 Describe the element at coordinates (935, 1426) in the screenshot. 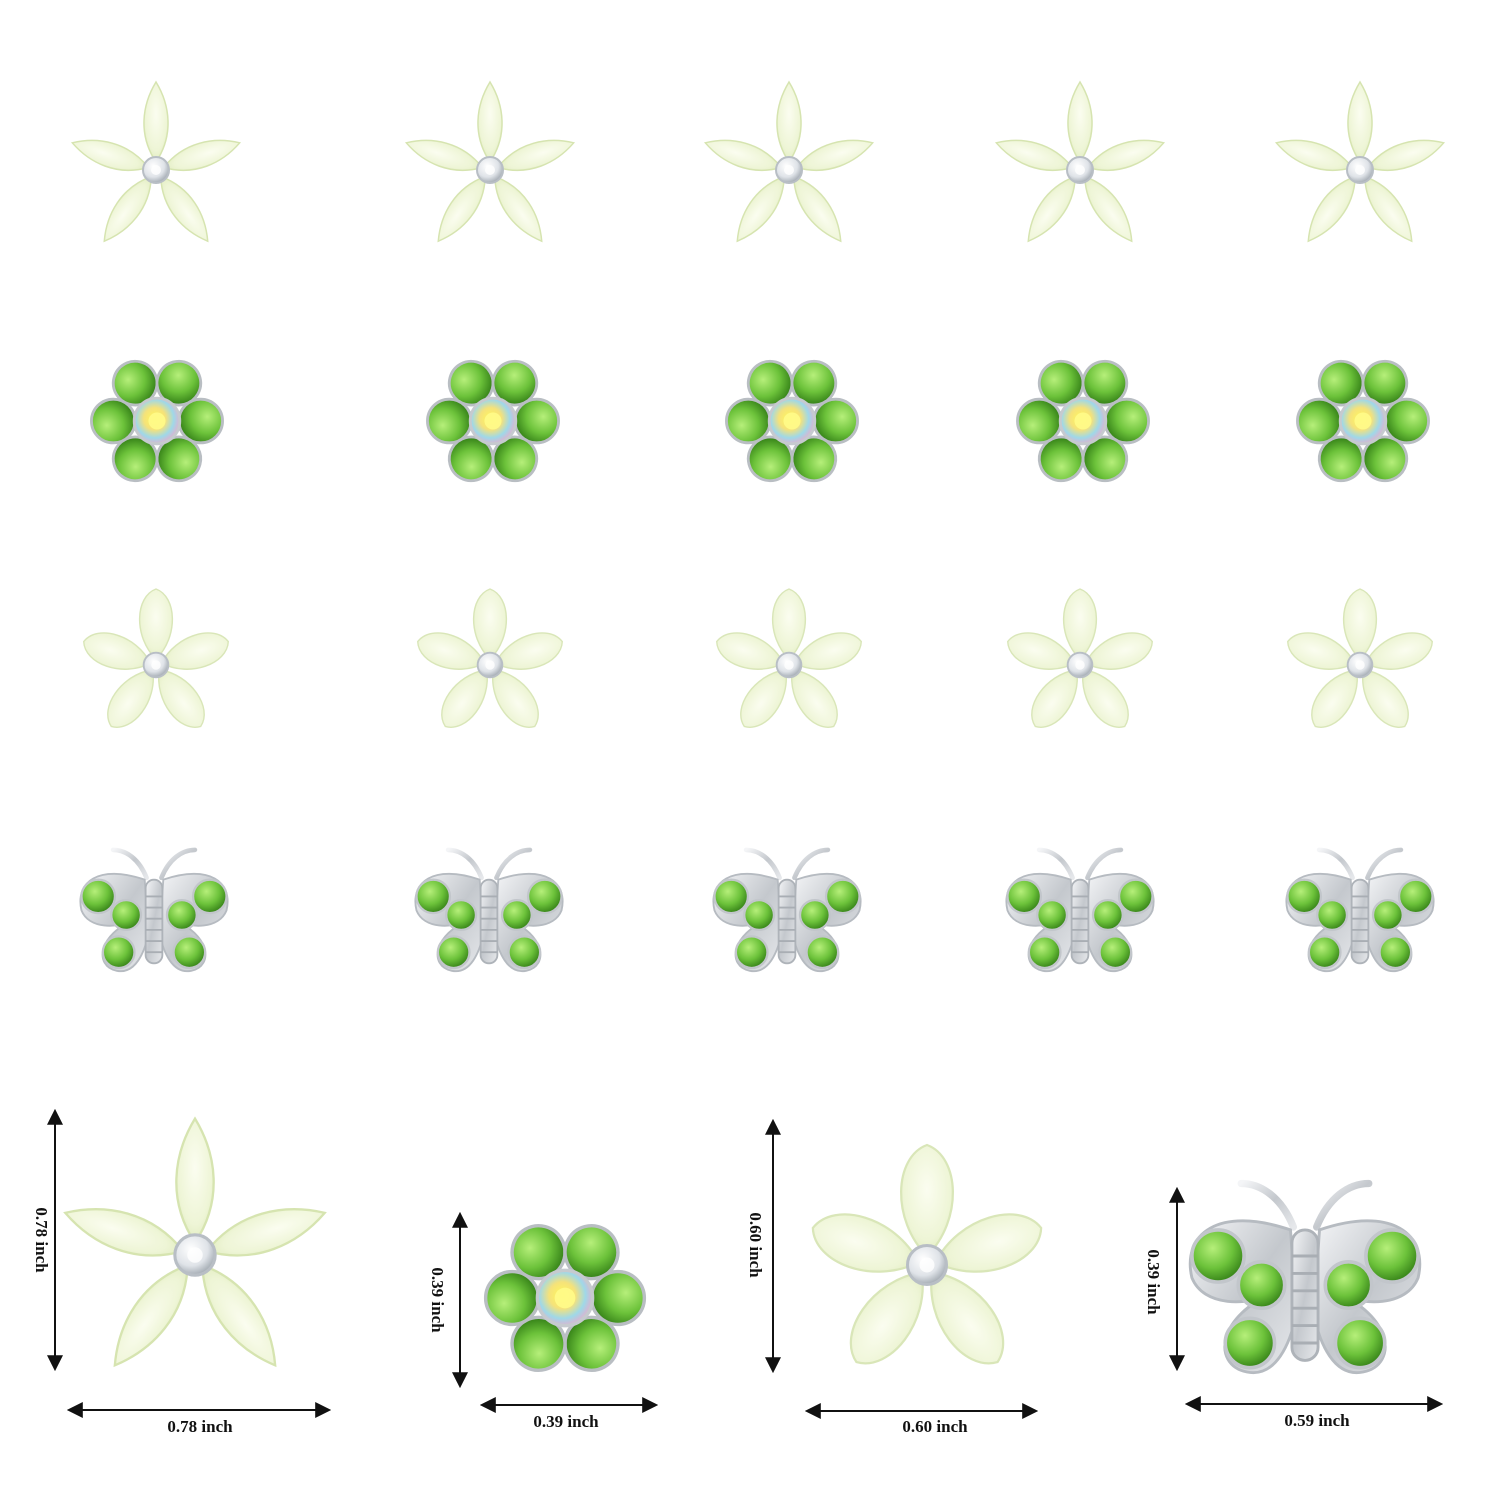

I see `width-label: 0.60 inch` at that location.